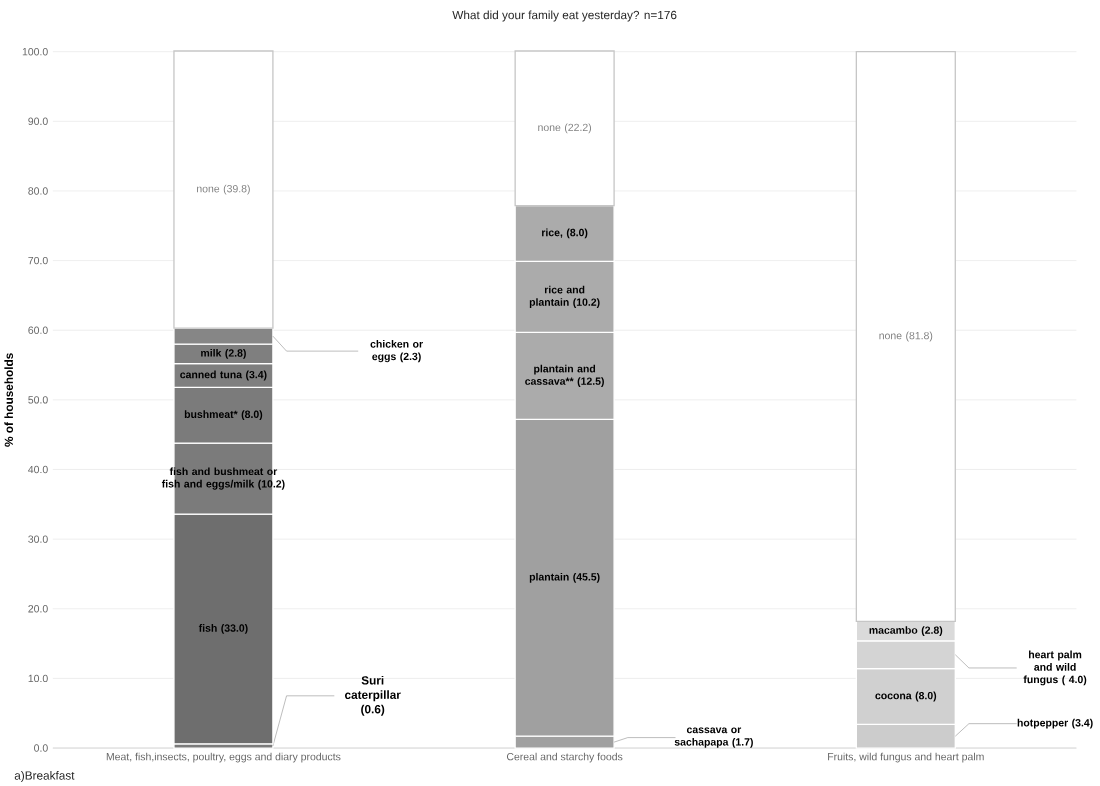 Image resolution: width=1100 pixels, height=786 pixels. Describe the element at coordinates (713, 737) in the screenshot. I see `data-label: cassava or sachapapa (1.7)` at that location.